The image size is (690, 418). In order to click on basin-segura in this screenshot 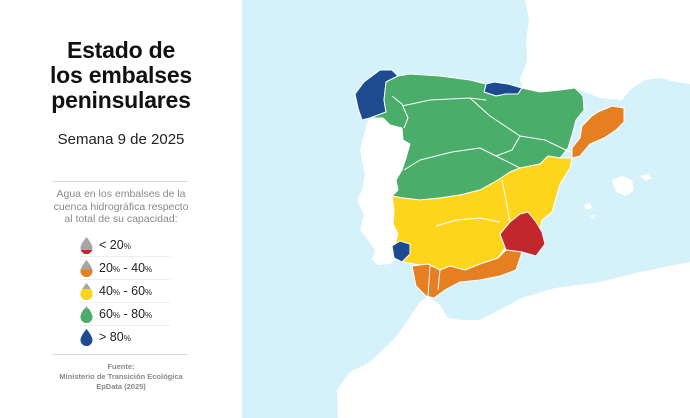, I will do `click(522, 234)`.